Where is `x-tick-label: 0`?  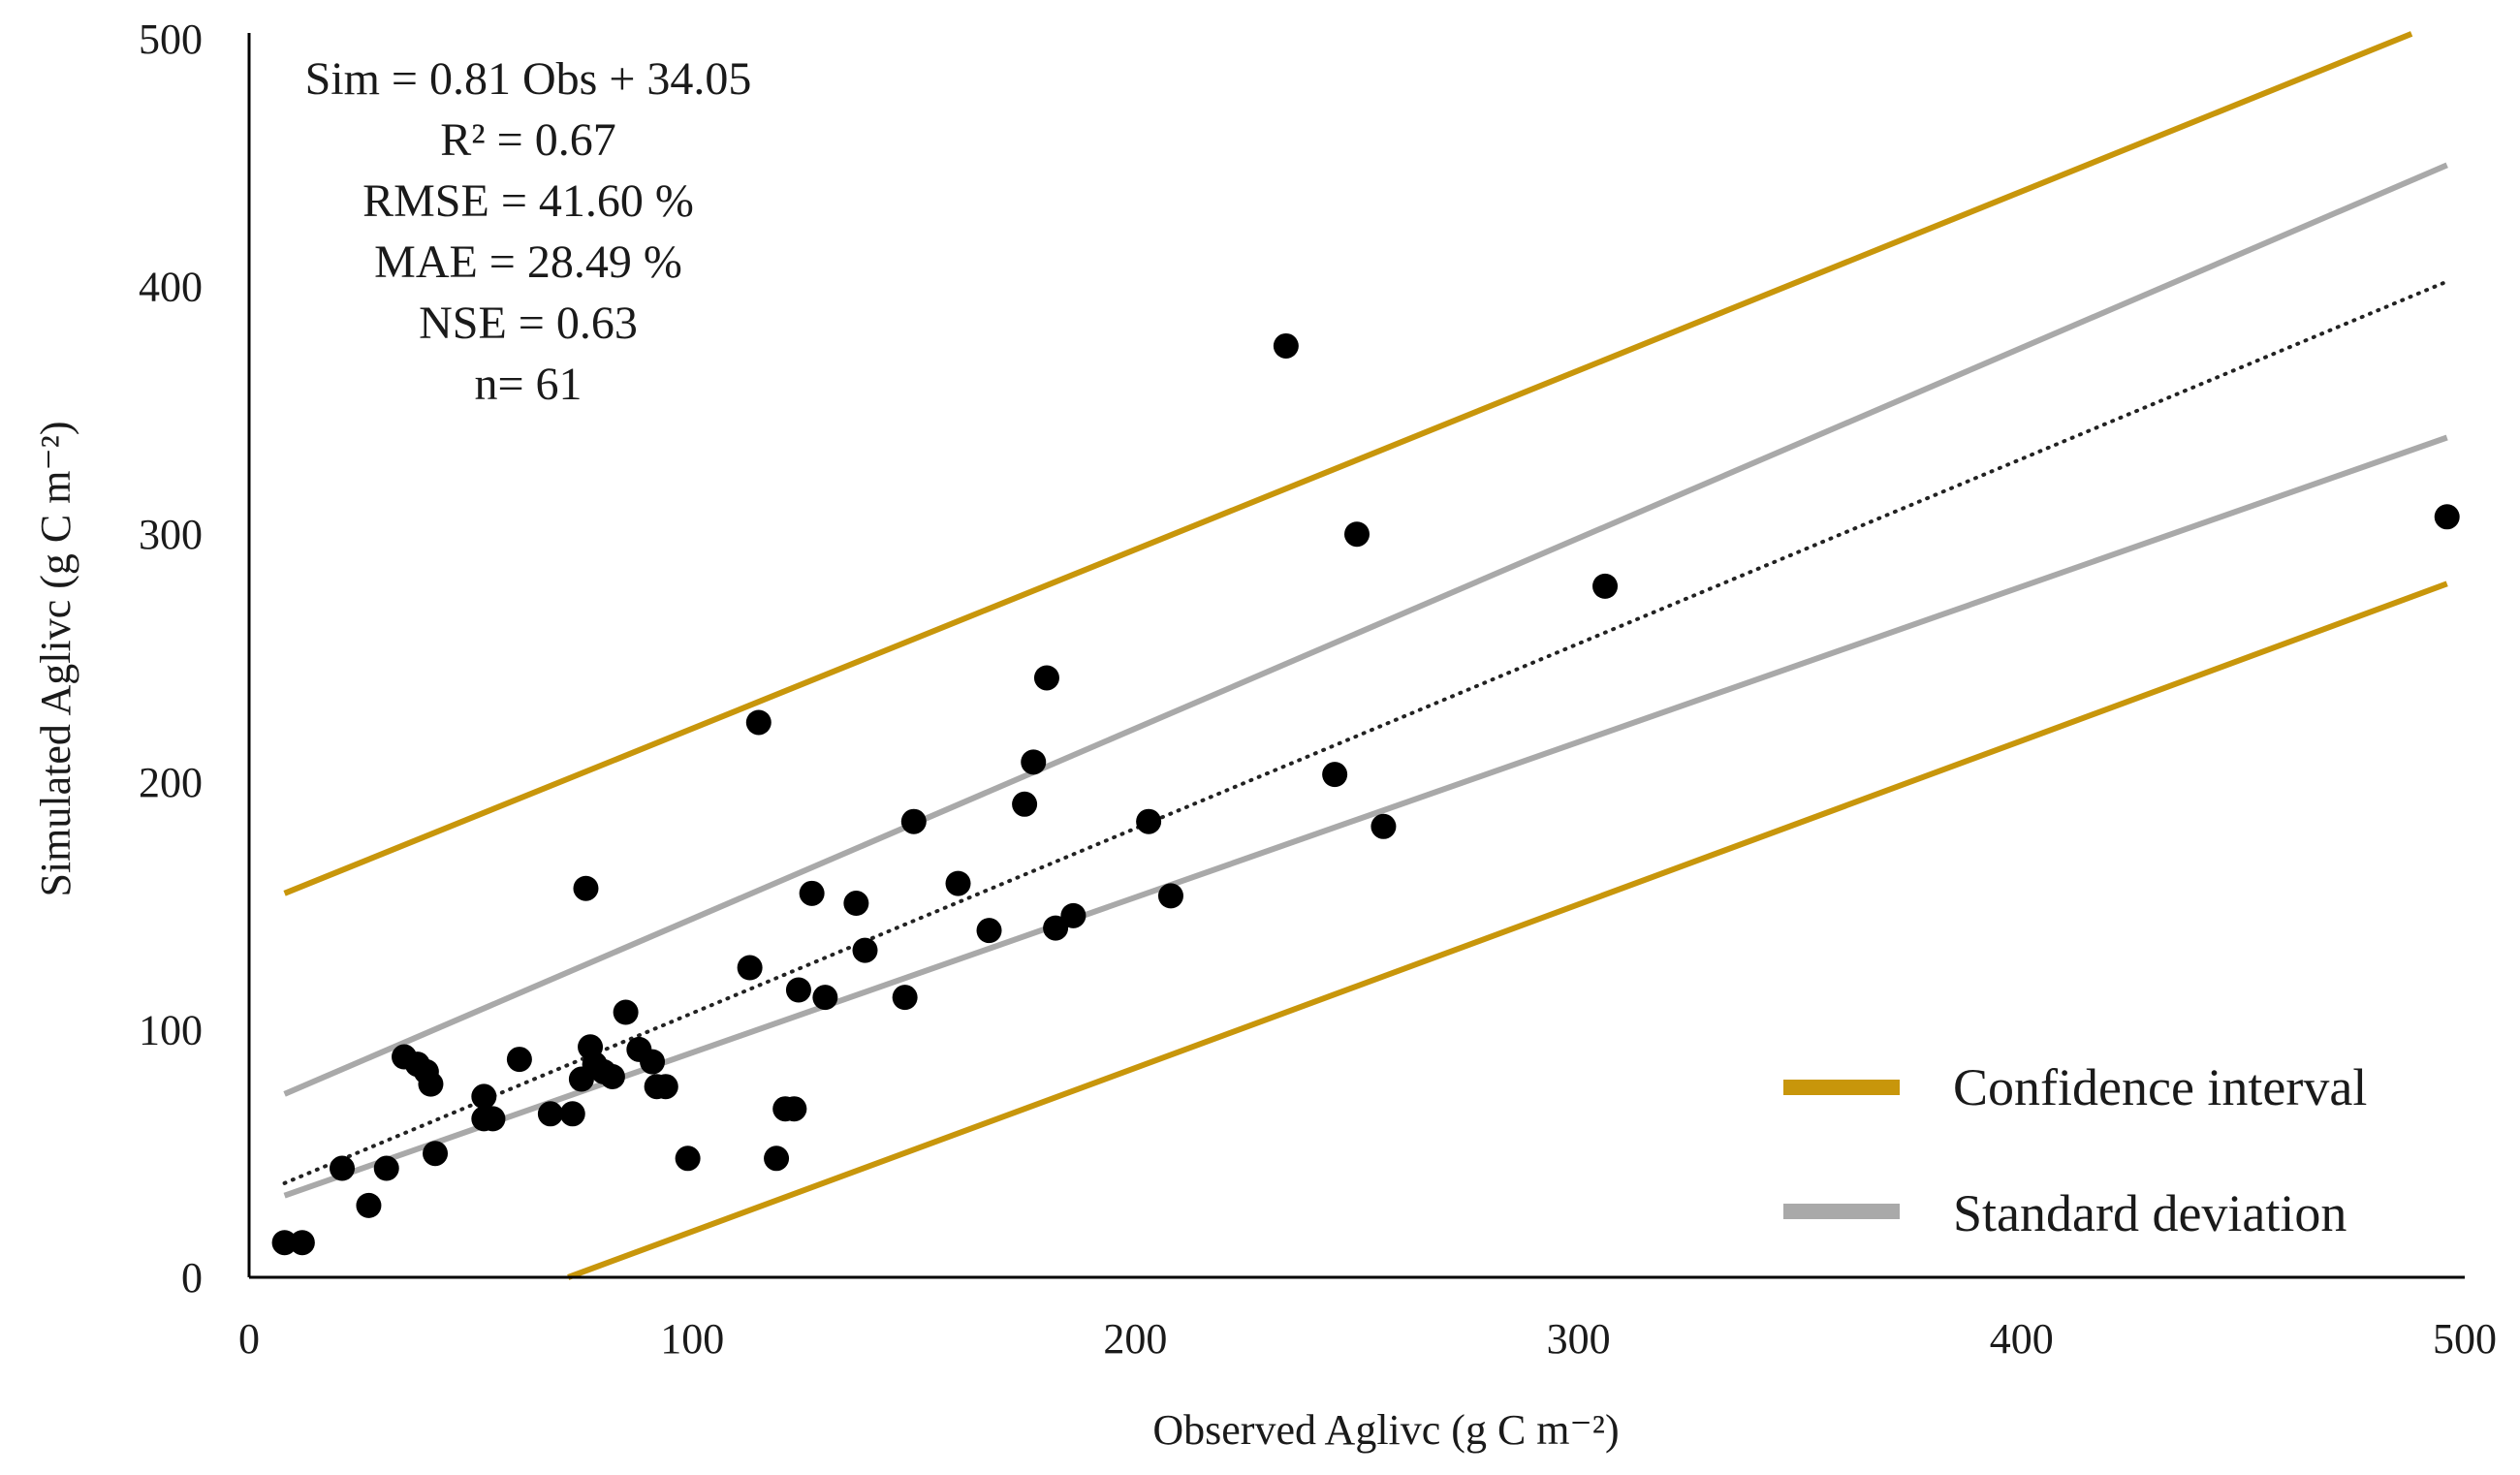 x-tick-label: 0 is located at coordinates (249, 1339).